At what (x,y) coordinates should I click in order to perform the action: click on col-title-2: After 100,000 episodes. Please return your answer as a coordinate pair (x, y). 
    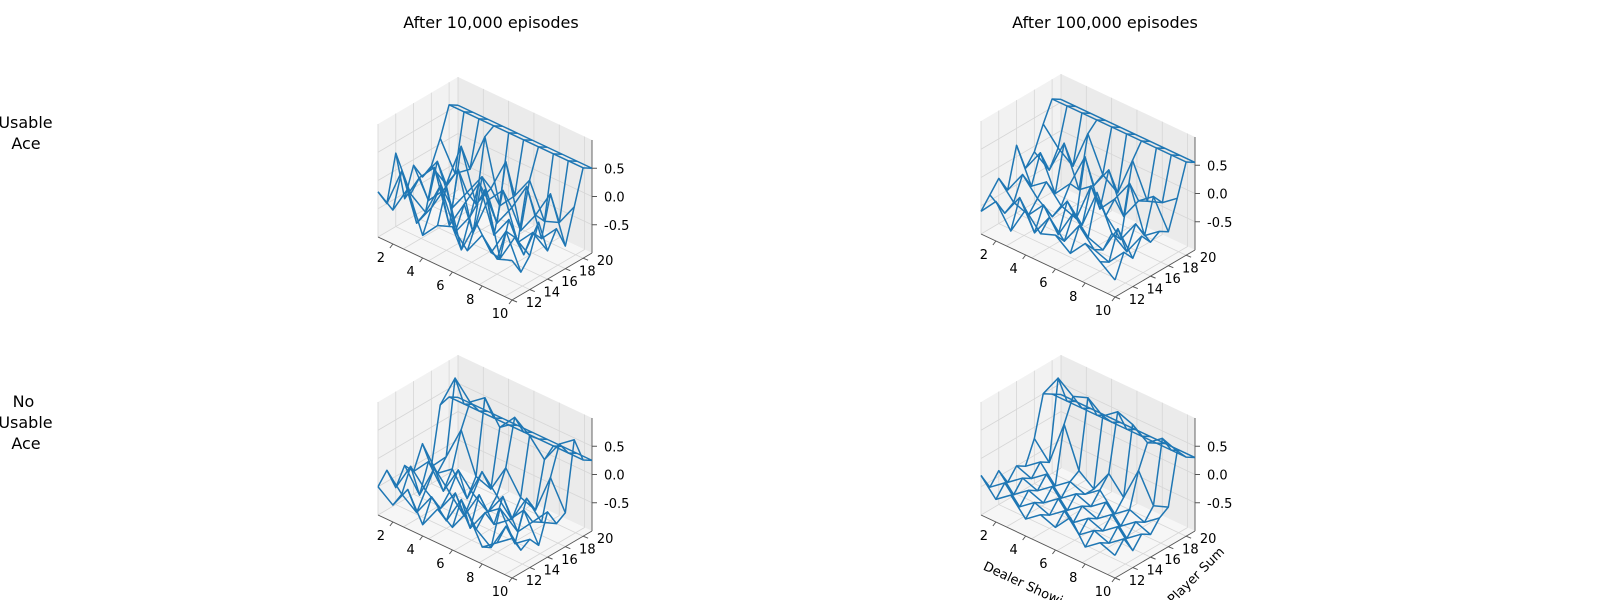
    Looking at the image, I should click on (1105, 22).